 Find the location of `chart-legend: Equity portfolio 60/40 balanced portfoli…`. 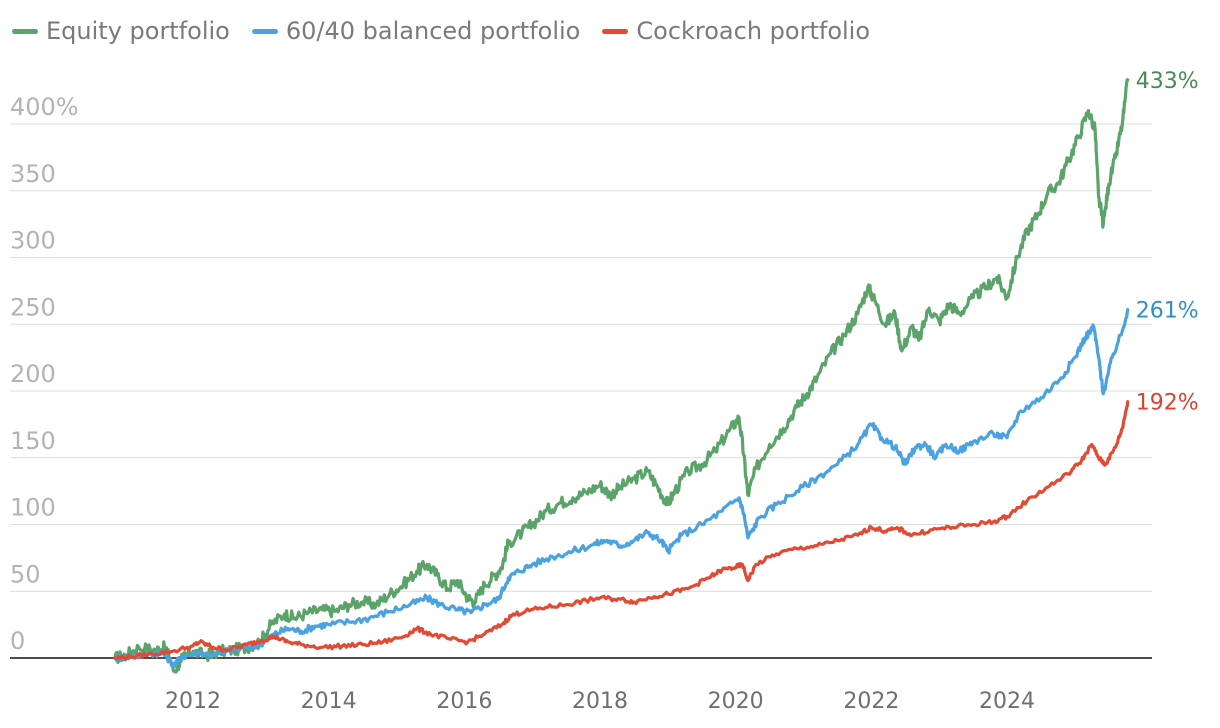

chart-legend: Equity portfolio 60/40 balanced portfoli… is located at coordinates (441, 31).